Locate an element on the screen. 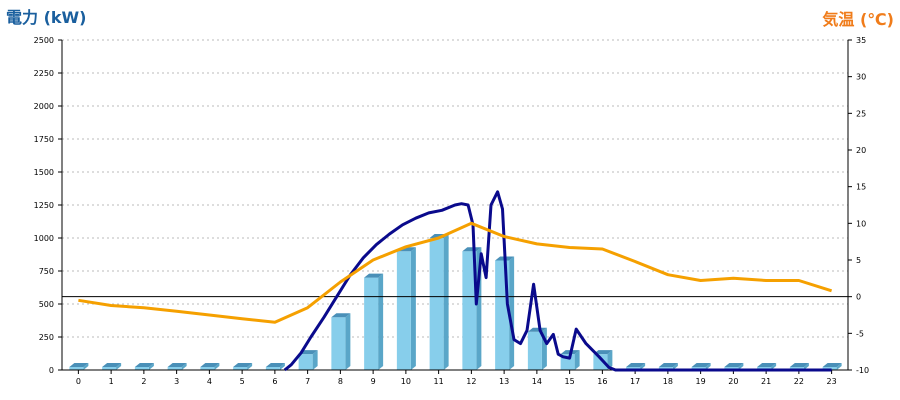  right-tick-label: 20 is located at coordinates (861, 150).